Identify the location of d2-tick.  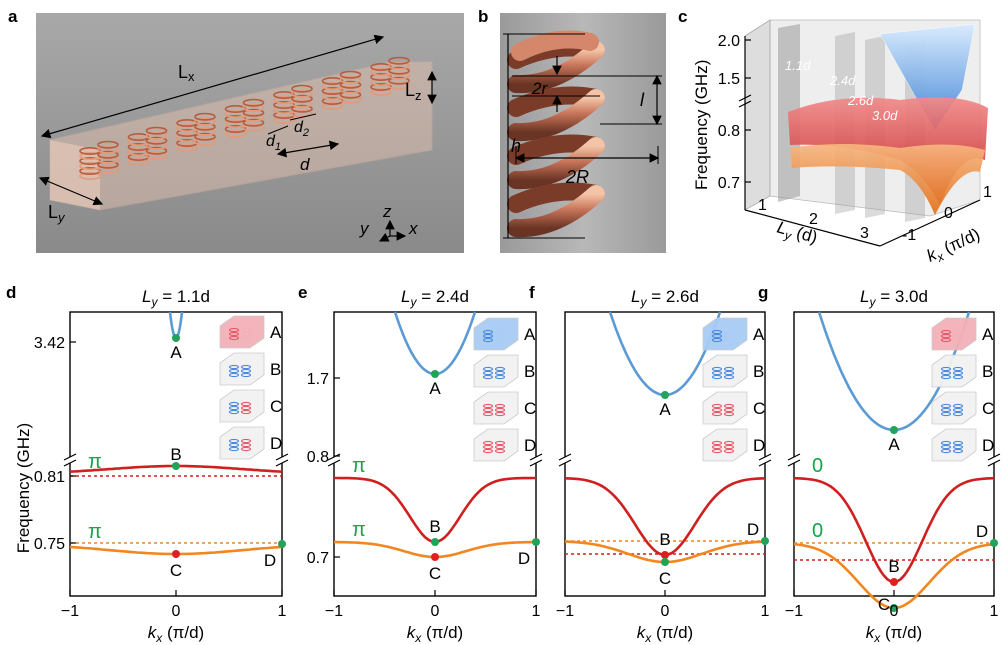
(303, 117).